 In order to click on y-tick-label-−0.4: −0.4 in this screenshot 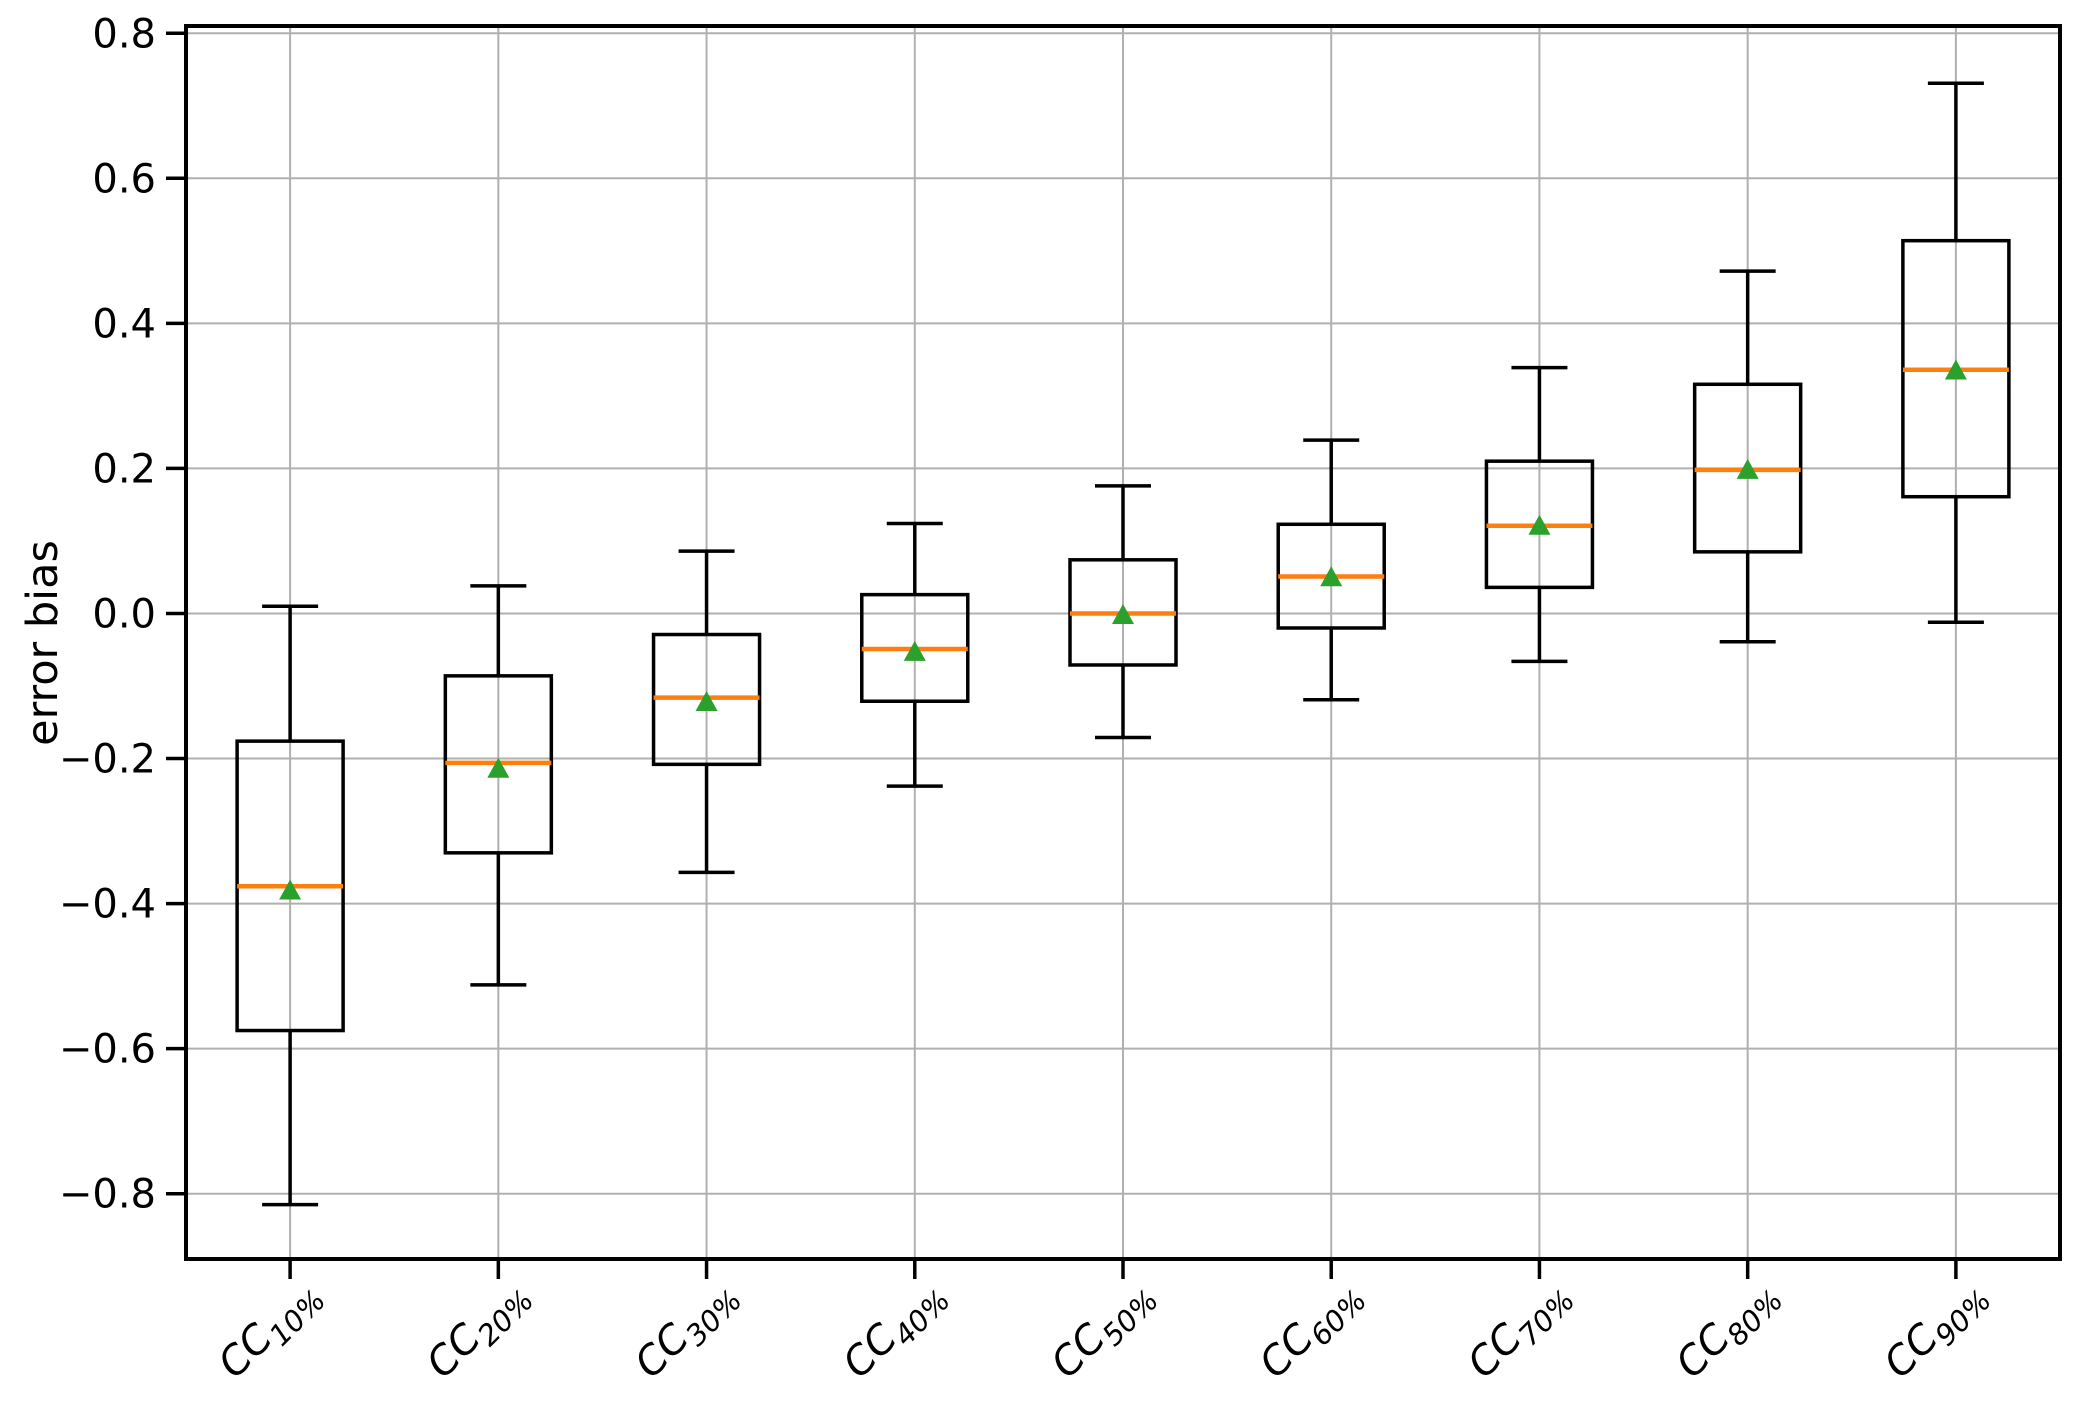, I will do `click(107, 905)`.